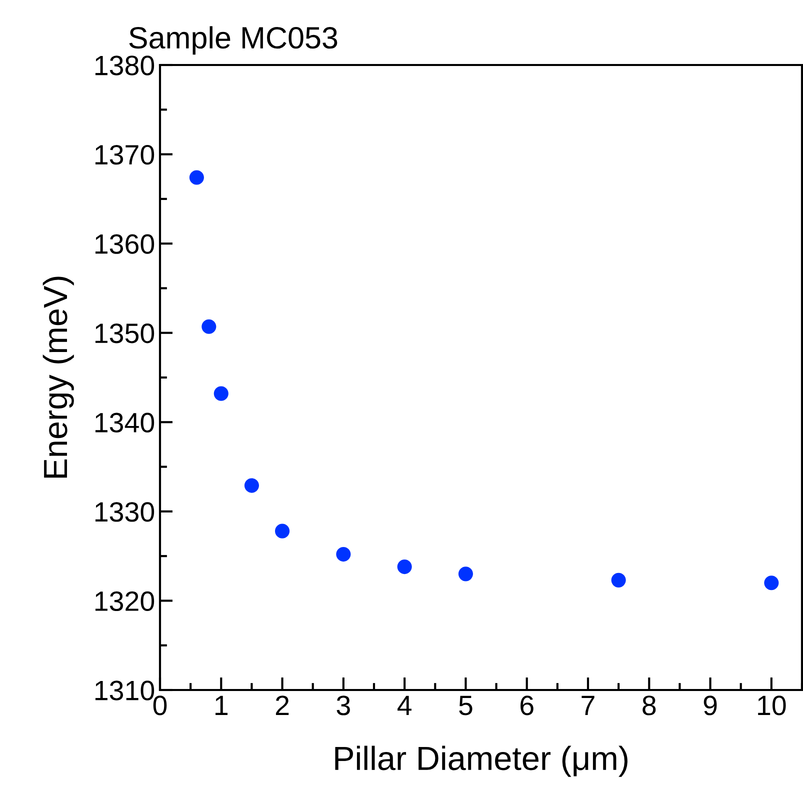 The height and width of the screenshot is (801, 803). What do you see at coordinates (282, 705) in the screenshot?
I see `x-tick-label: 2` at bounding box center [282, 705].